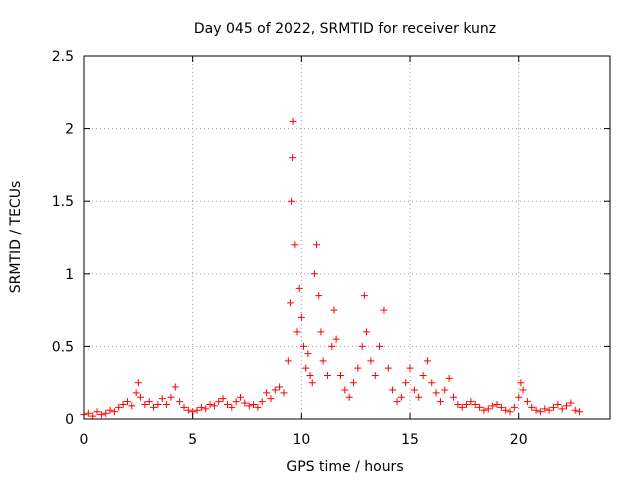 This screenshot has width=640, height=480. Describe the element at coordinates (63, 202) in the screenshot. I see `y-tick-label: 1.5` at that location.